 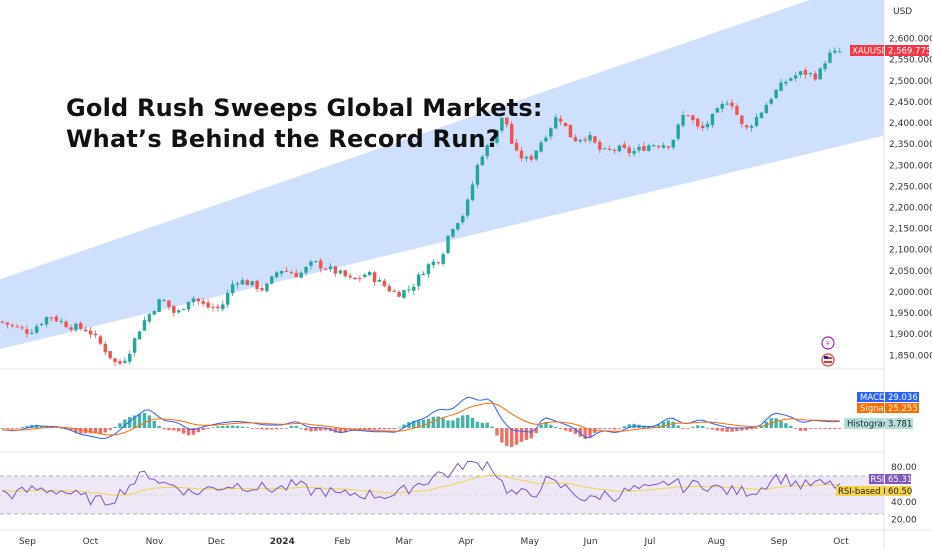 What do you see at coordinates (910, 103) in the screenshot?
I see `price-tick-label: 2,450.000` at bounding box center [910, 103].